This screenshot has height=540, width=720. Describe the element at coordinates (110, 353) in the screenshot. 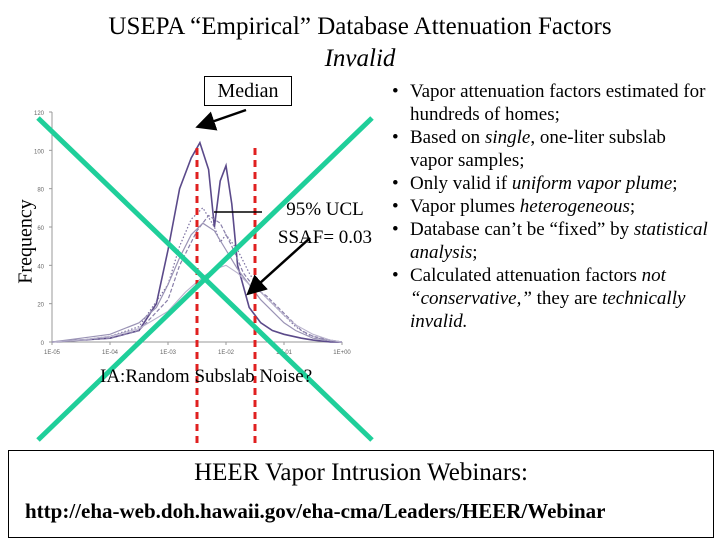

I see `x-tick-label: 1E-04` at that location.